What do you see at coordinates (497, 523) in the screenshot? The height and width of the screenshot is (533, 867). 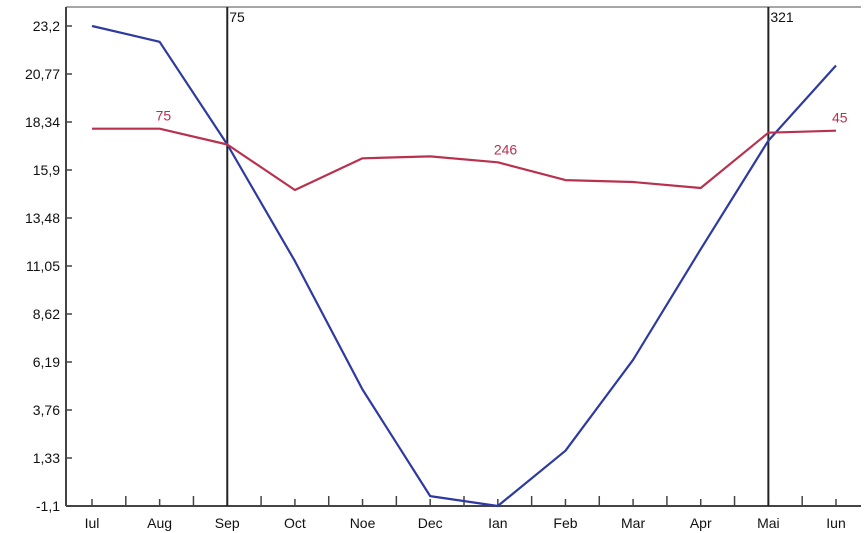 I see `x-tick-label: Ian` at bounding box center [497, 523].